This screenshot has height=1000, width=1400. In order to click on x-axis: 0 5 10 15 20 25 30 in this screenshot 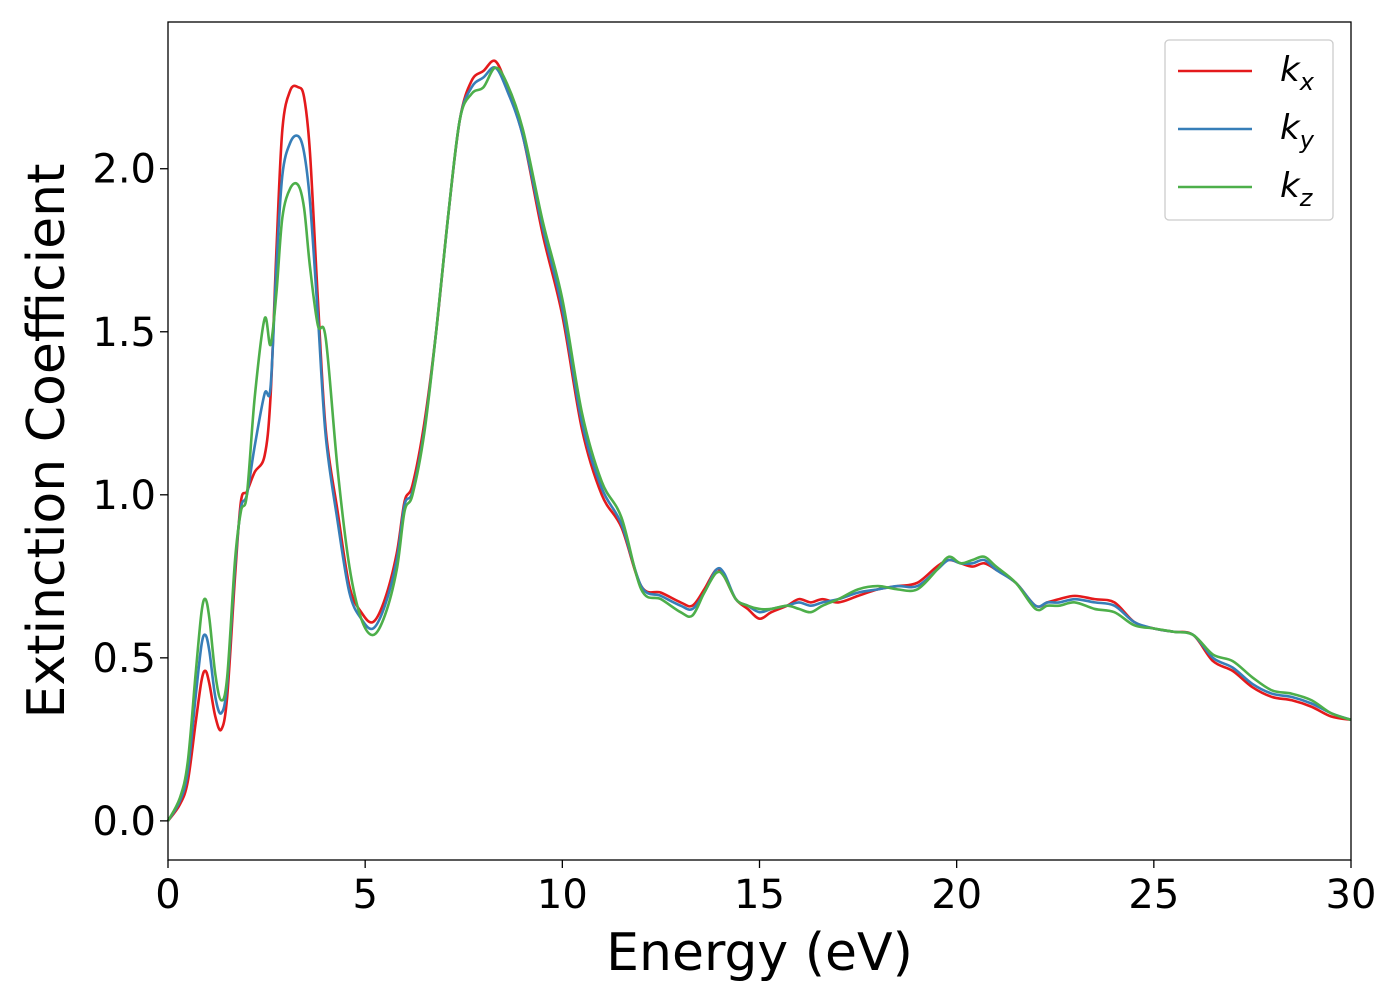, I will do `click(765, 889)`.